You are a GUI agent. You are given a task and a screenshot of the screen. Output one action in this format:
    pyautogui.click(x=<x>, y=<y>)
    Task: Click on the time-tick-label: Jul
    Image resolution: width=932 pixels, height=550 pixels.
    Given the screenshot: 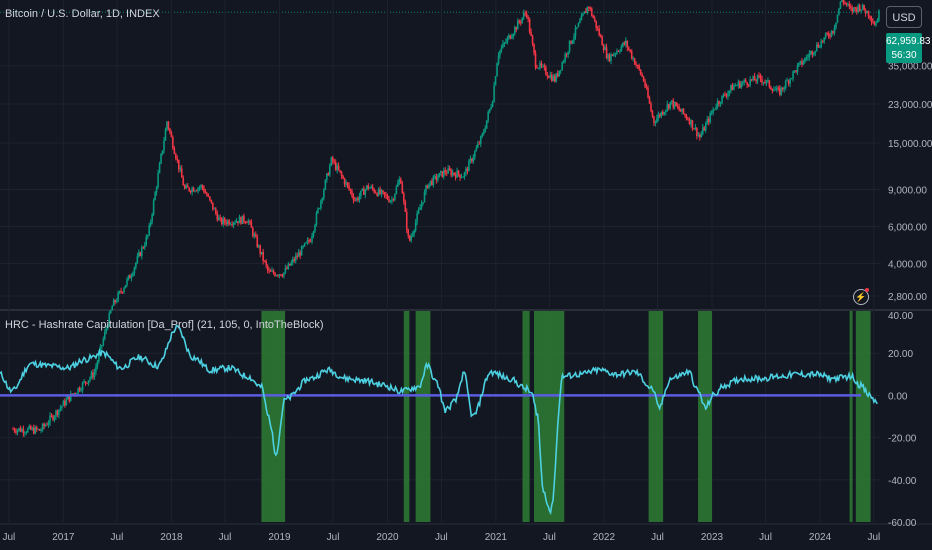 What is the action you would take?
    pyautogui.click(x=549, y=537)
    